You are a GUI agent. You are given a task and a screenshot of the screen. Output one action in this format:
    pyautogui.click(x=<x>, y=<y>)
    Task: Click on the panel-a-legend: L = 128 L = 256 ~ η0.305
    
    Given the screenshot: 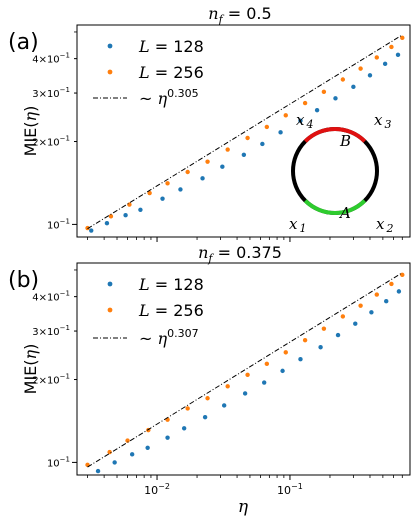 What is the action you would take?
    pyautogui.click(x=148, y=72)
    